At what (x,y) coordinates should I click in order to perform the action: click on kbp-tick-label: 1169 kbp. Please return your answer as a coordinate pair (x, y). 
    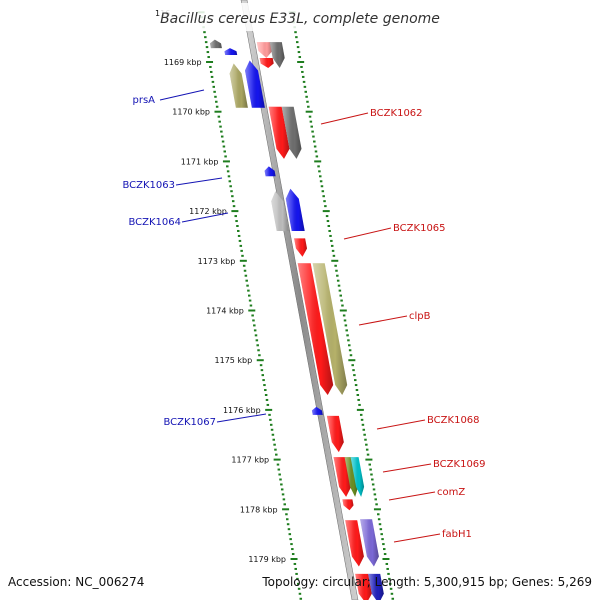
    Looking at the image, I should click on (183, 62).